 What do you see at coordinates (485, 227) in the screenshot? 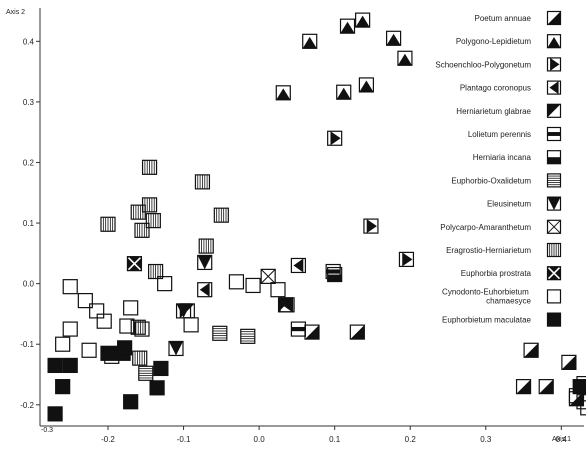
I see `legend-label: Polycarpo-Amaranthetum` at bounding box center [485, 227].